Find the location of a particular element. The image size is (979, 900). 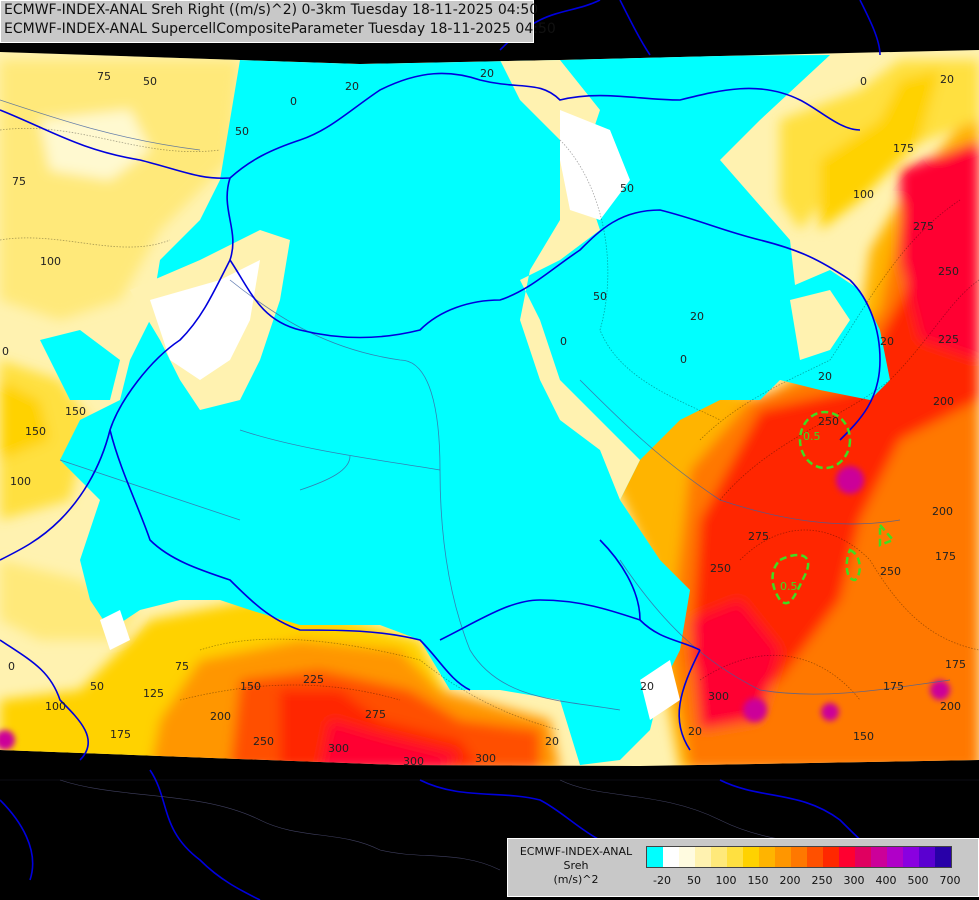

legend-color-bar is located at coordinates (799, 857).